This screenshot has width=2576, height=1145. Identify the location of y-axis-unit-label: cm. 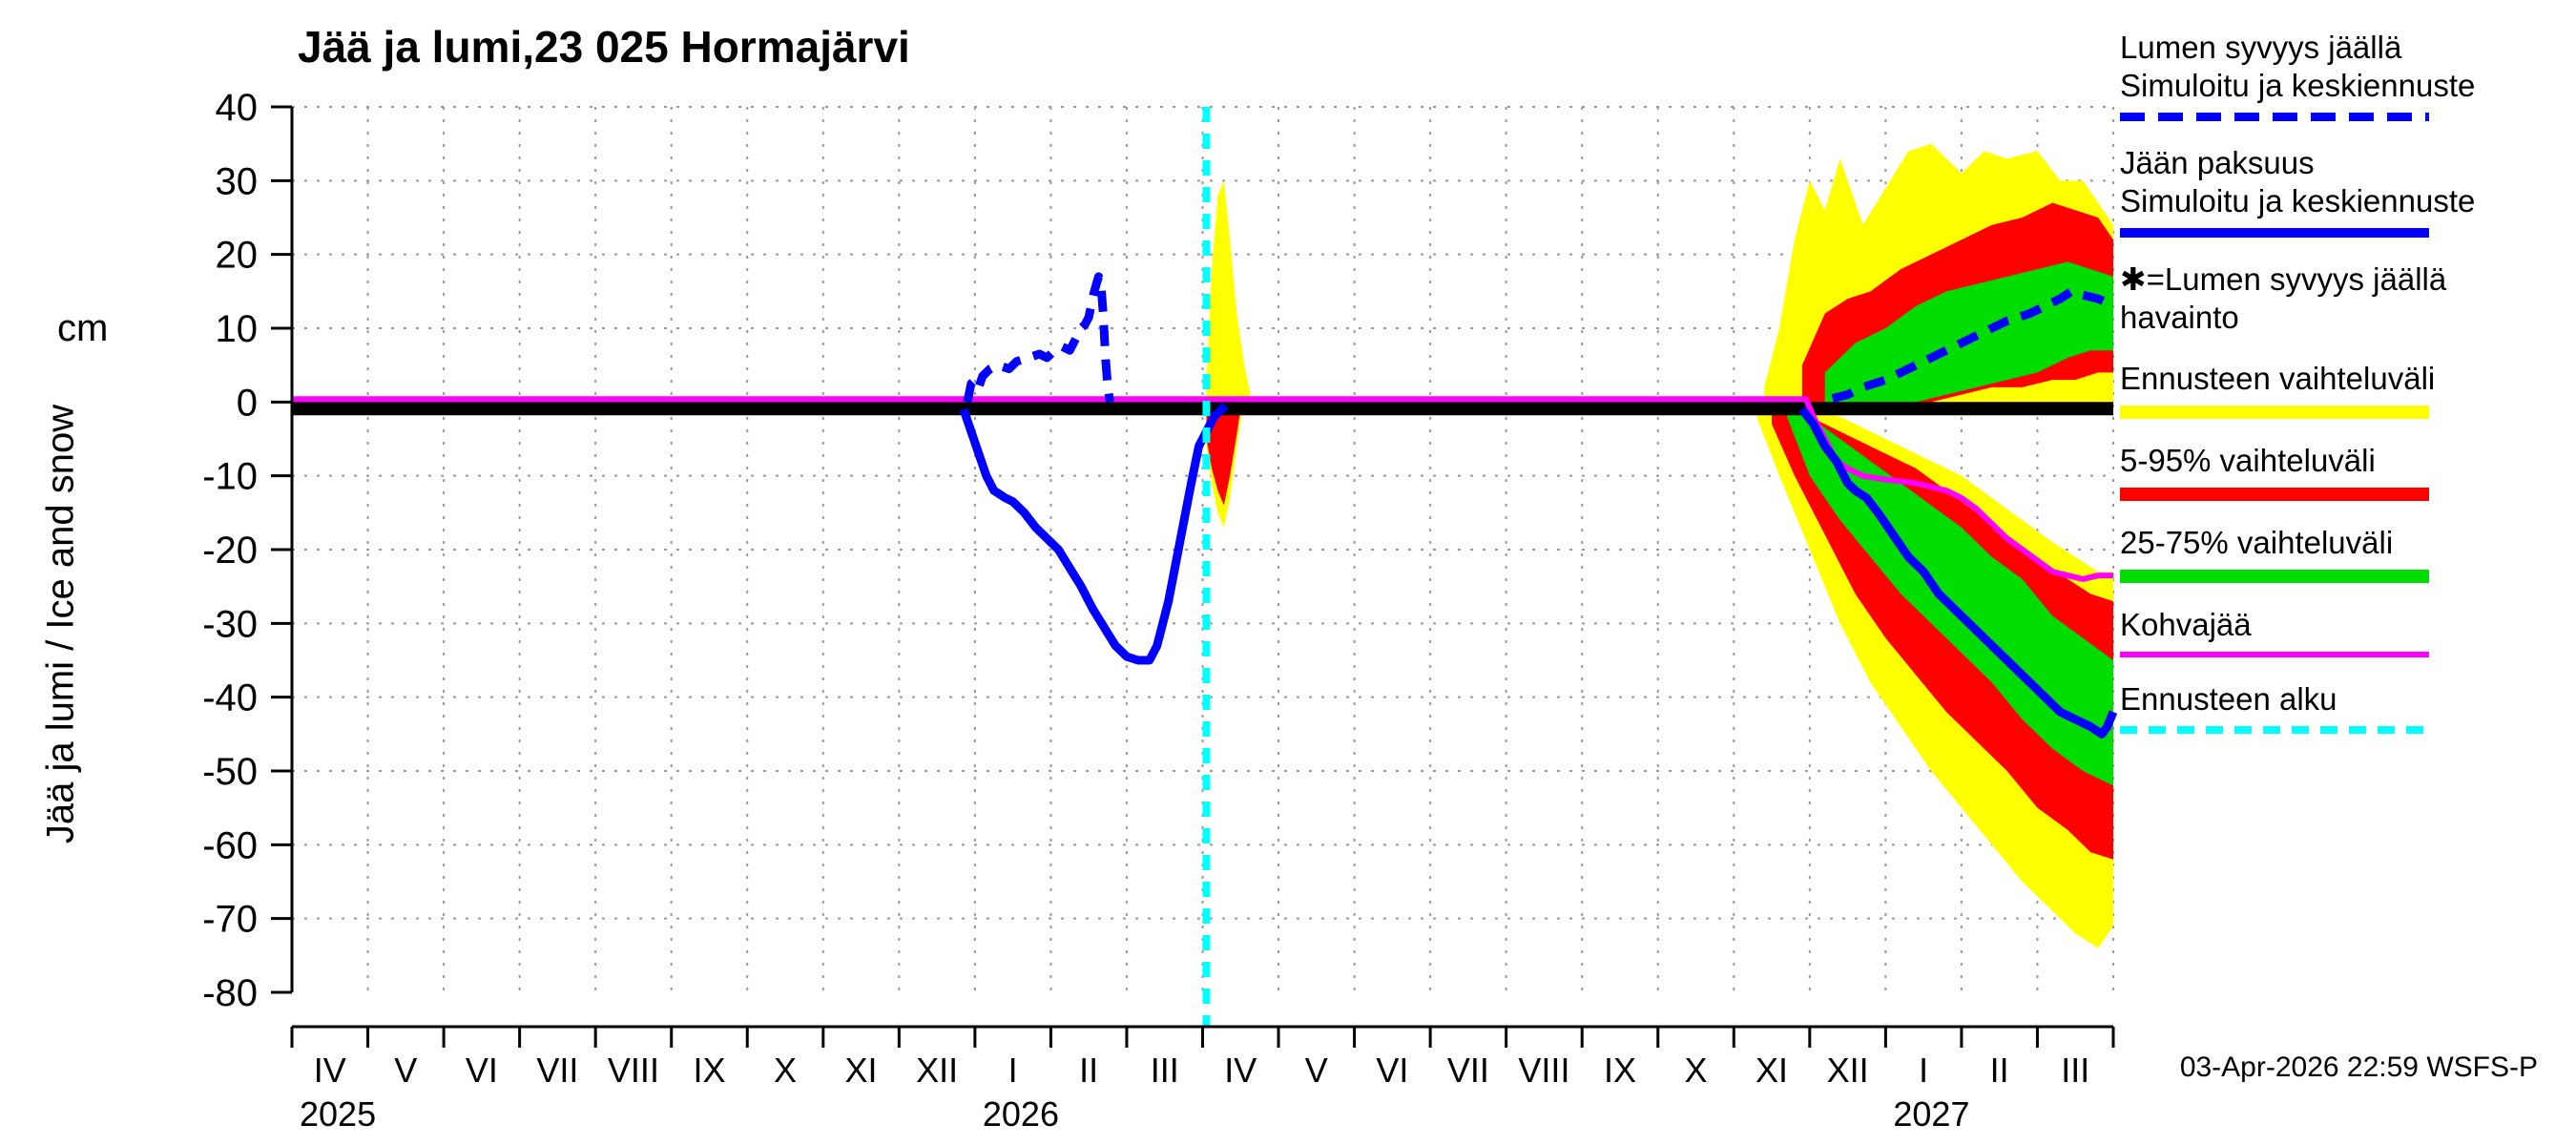
(83, 328).